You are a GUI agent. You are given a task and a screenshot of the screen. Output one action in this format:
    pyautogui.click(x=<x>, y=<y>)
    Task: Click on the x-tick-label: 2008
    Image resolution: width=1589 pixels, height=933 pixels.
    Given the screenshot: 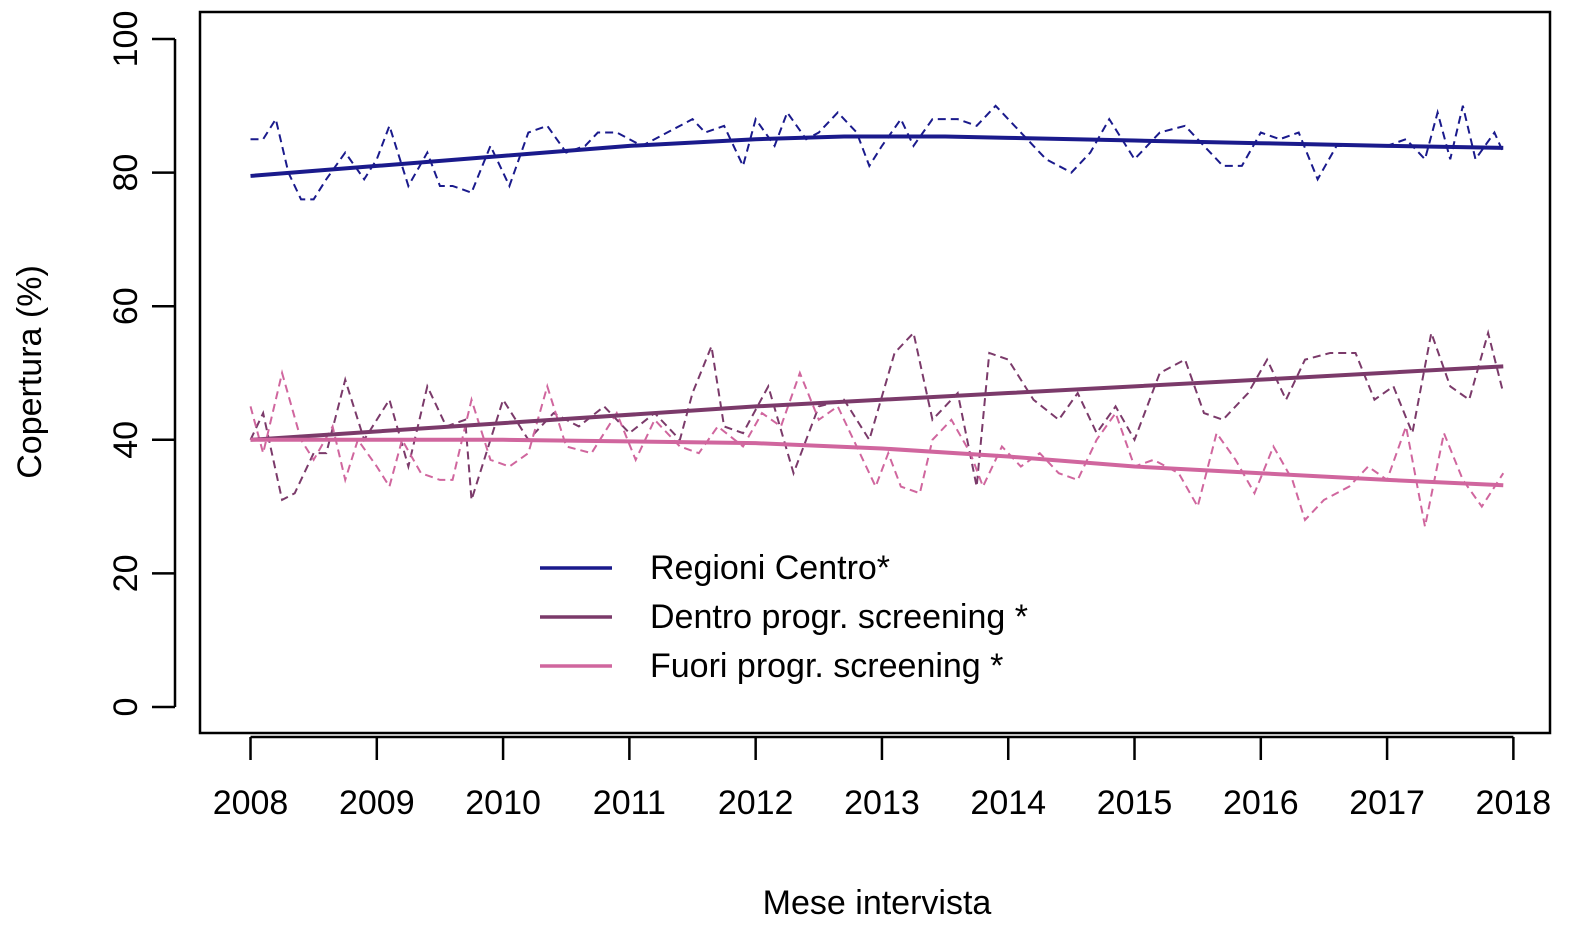 What is the action you would take?
    pyautogui.click(x=251, y=803)
    